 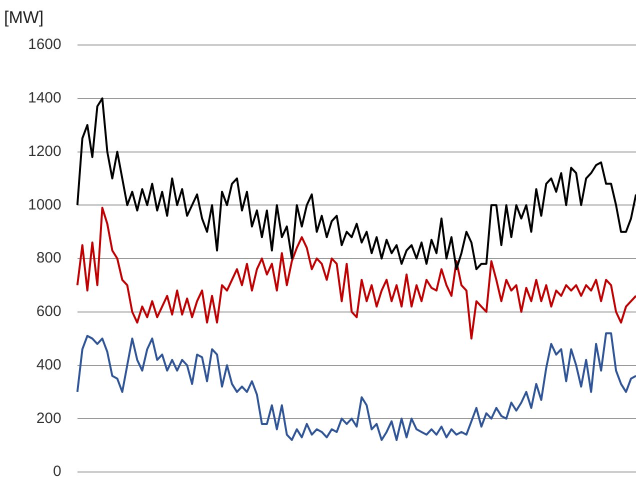 I want to click on y-tick-label: 1200, so click(x=45, y=151).